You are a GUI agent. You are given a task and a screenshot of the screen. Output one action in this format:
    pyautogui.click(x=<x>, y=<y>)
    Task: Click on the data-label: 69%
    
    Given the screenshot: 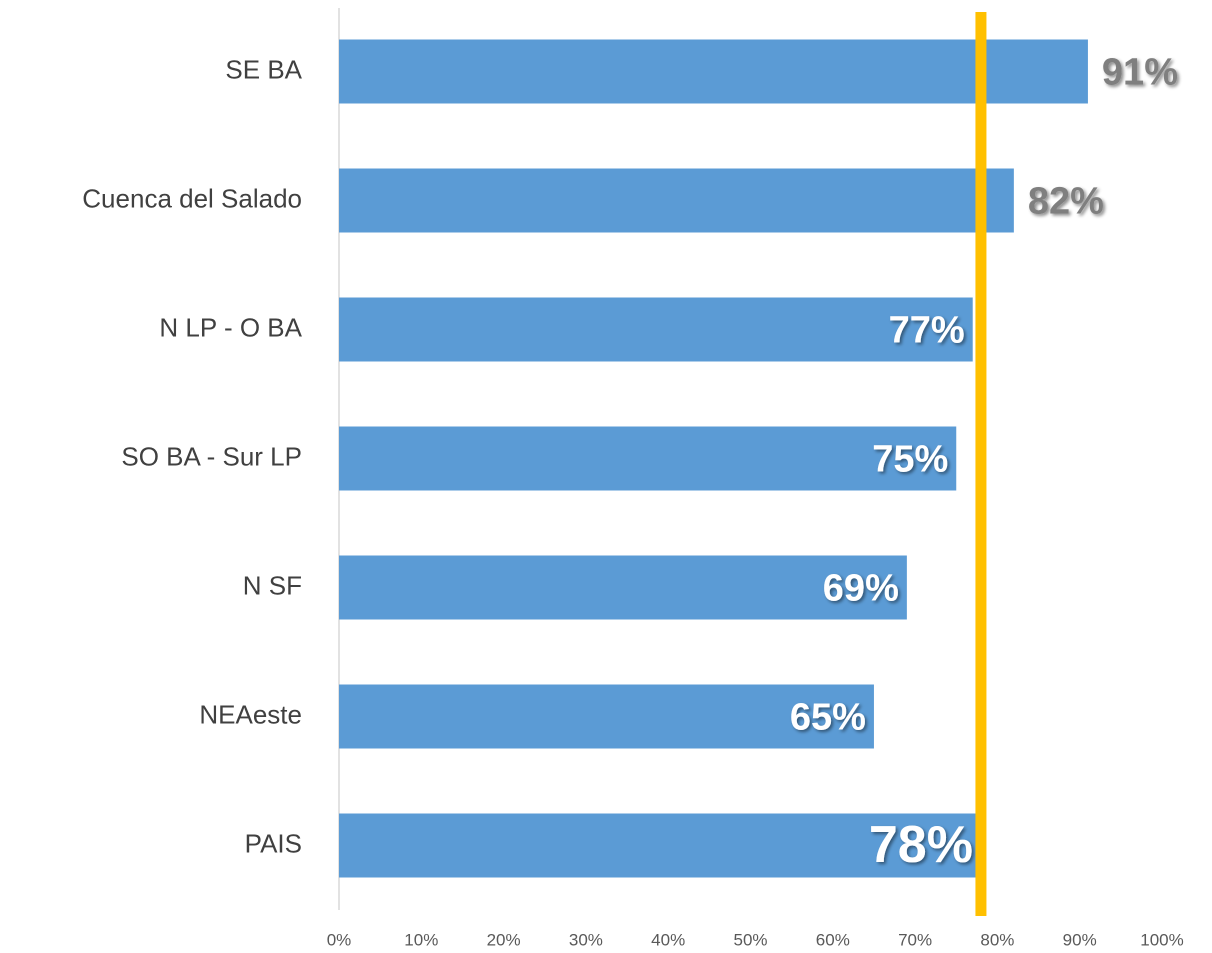 What is the action you would take?
    pyautogui.click(x=861, y=589)
    